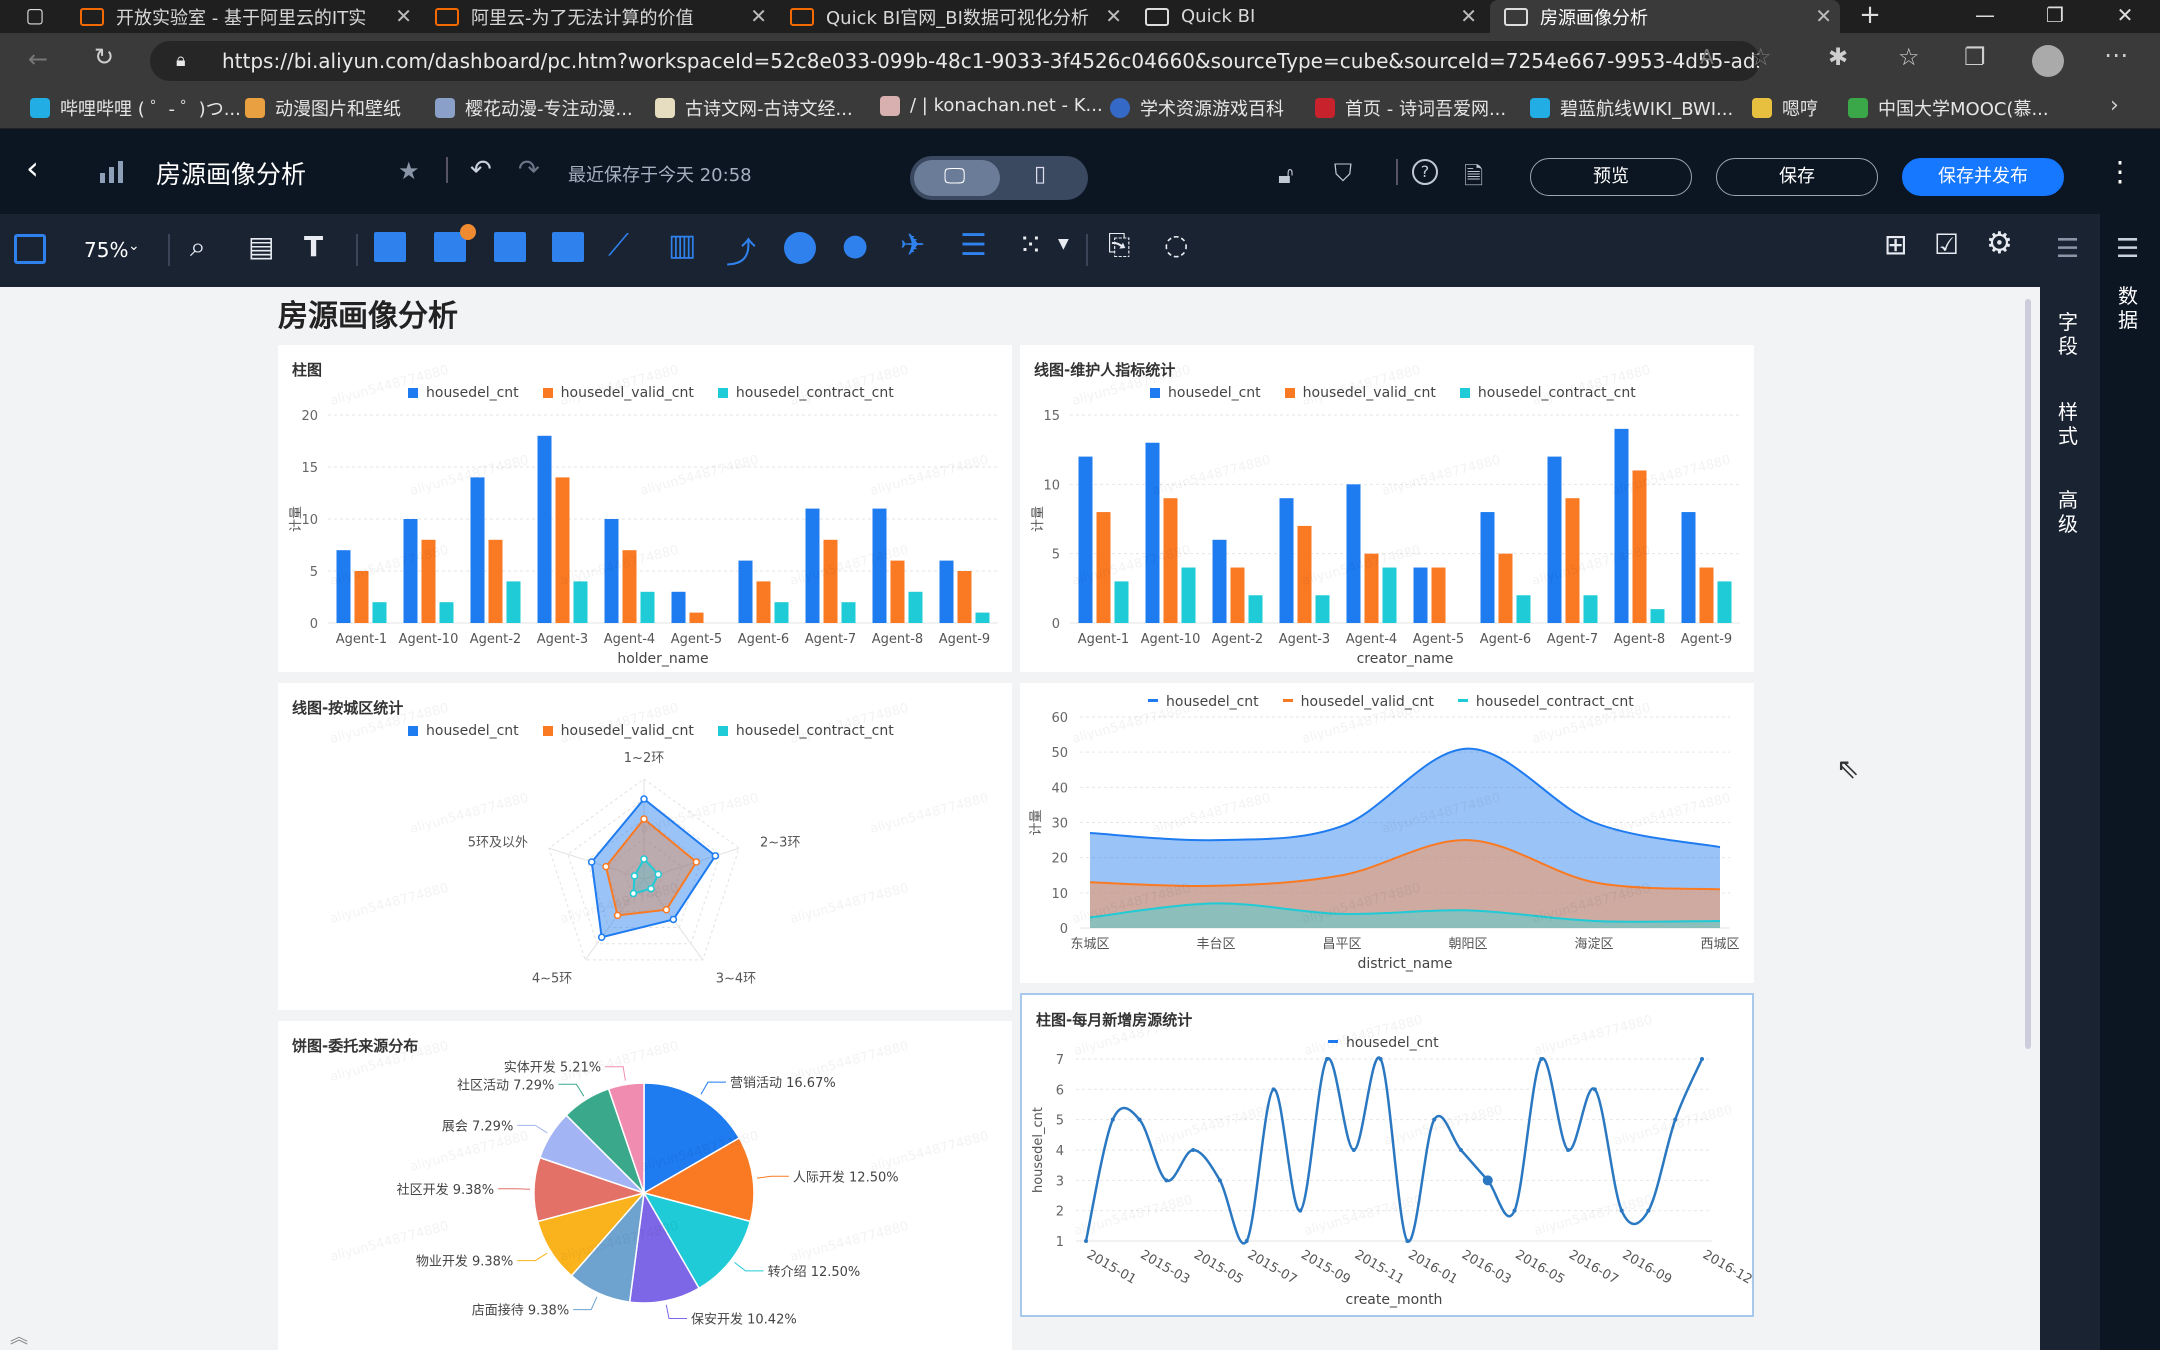 The image size is (2160, 1350). Describe the element at coordinates (2068, 424) in the screenshot. I see `style-tab: 样式` at that location.